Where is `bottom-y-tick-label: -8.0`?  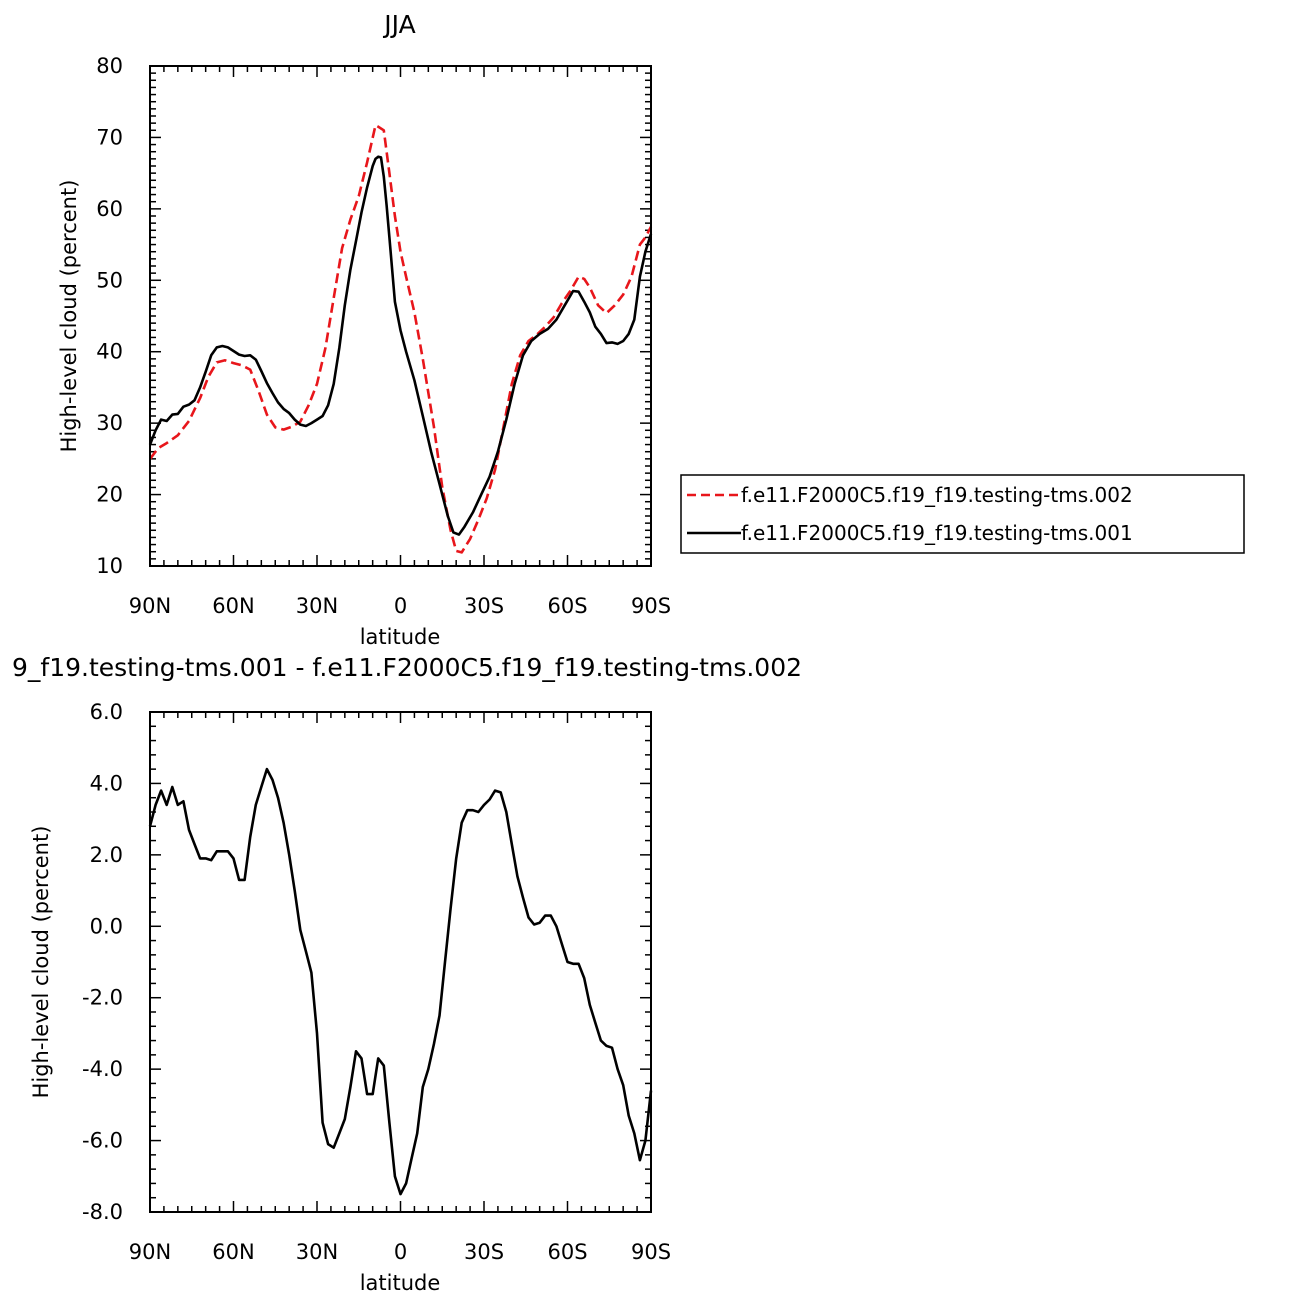
bottom-y-tick-label: -8.0 is located at coordinates (102, 1212).